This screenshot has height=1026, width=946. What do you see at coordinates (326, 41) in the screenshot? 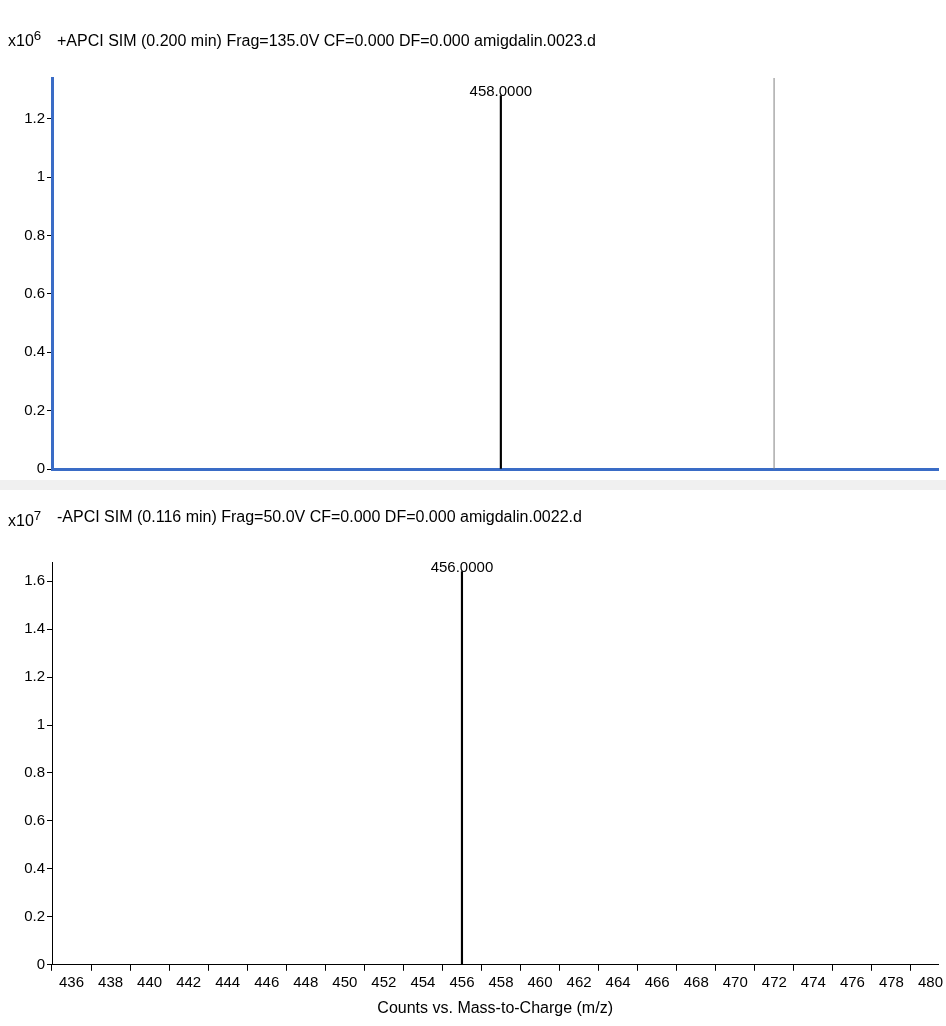
I see `chart-title: +APCI SIM (0.200 min) Frag=135.0V CF=0.000 DF=0.000 amigdalin.0023.d` at bounding box center [326, 41].